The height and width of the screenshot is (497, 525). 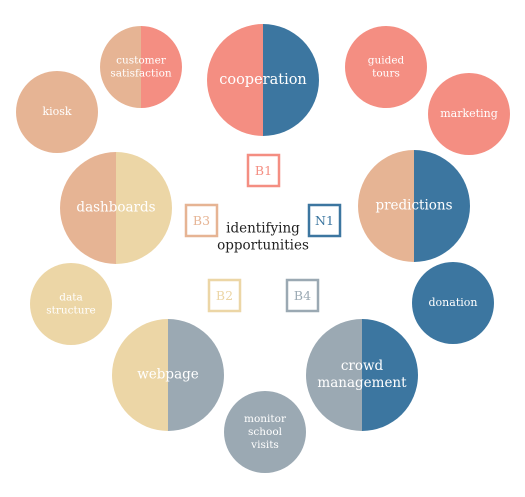 I want to click on node-data-structure-circle, so click(x=71, y=304).